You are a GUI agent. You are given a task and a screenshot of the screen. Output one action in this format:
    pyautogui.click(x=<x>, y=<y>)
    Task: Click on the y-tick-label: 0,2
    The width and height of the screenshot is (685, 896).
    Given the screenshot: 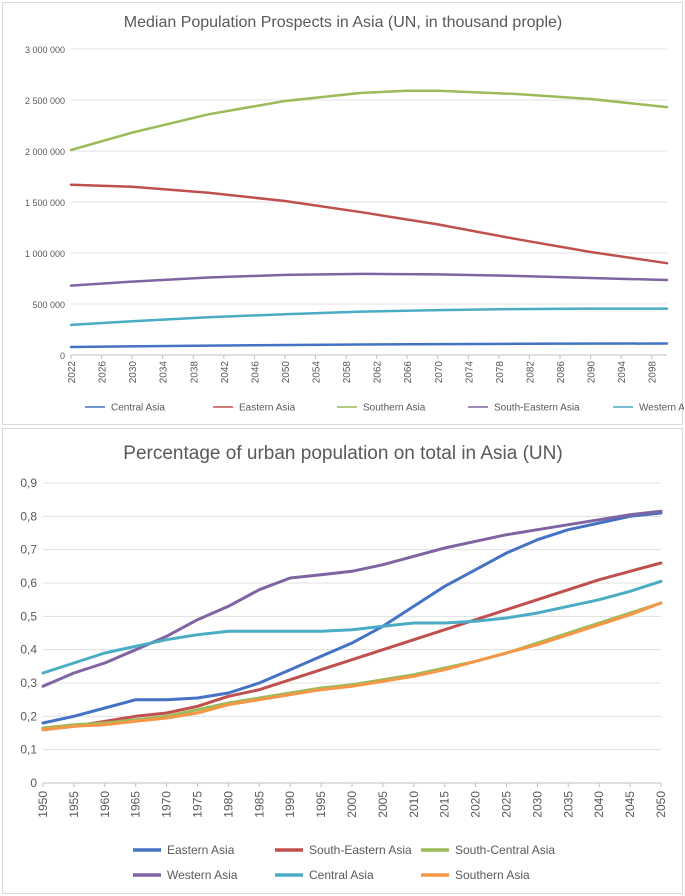 What is the action you would take?
    pyautogui.click(x=28, y=716)
    